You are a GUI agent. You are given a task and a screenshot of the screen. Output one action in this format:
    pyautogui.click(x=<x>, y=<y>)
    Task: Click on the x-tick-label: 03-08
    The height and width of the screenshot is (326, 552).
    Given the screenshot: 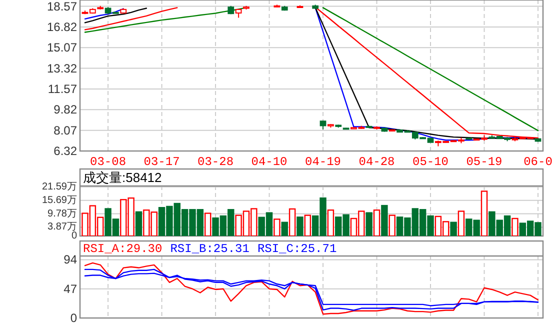 What is the action you would take?
    pyautogui.click(x=108, y=162)
    